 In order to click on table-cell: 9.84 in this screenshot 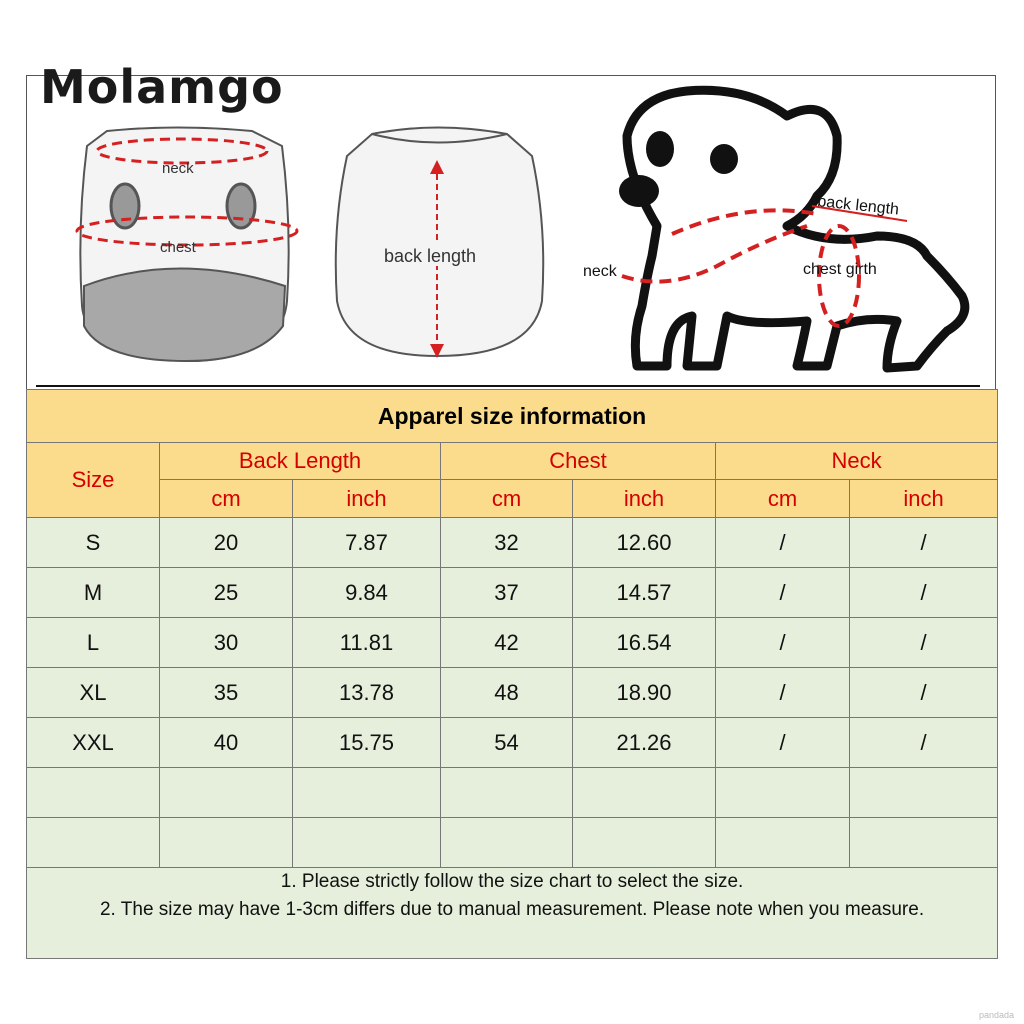, I will do `click(366, 592)`.